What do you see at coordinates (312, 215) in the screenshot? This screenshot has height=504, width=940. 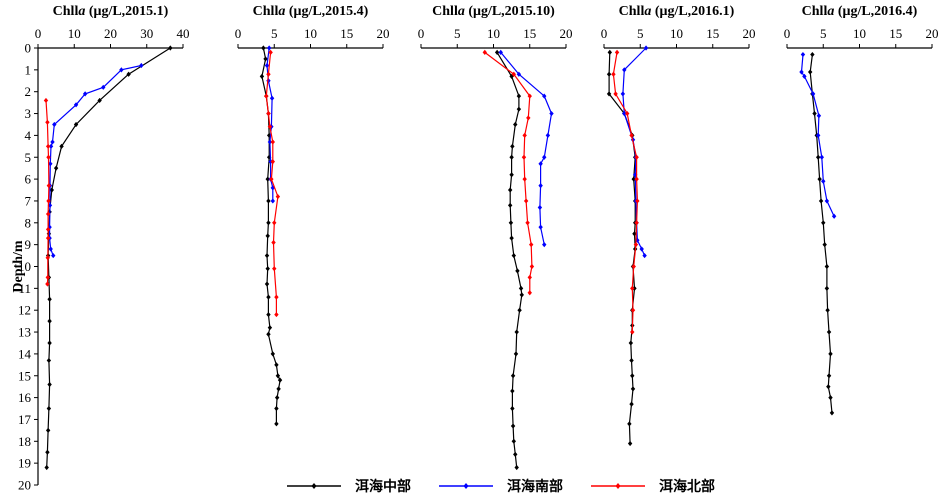 I see `panel-2: Chlla (μg/L,2015.4) 0 5 10 15 20` at bounding box center [312, 215].